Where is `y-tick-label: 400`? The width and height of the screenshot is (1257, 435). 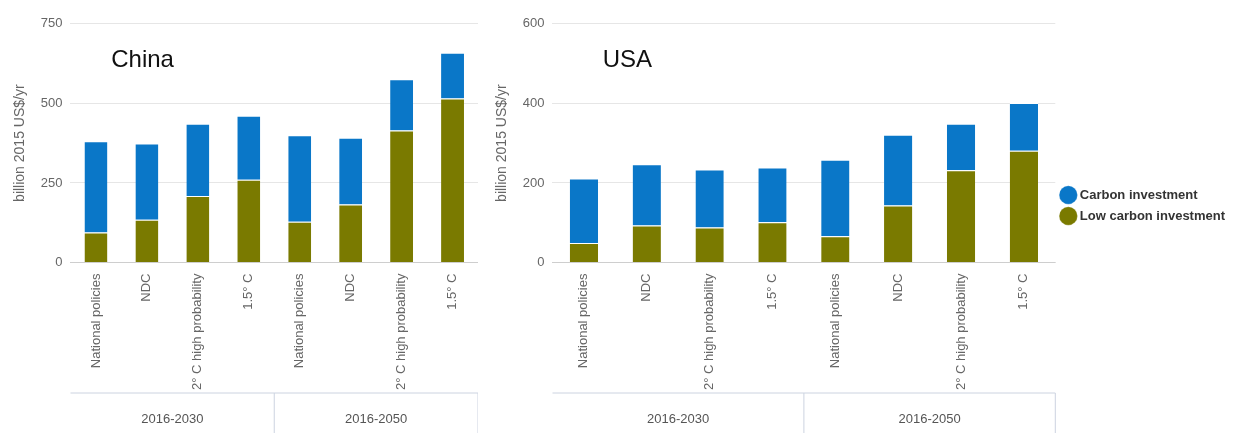
y-tick-label: 400 is located at coordinates (533, 102).